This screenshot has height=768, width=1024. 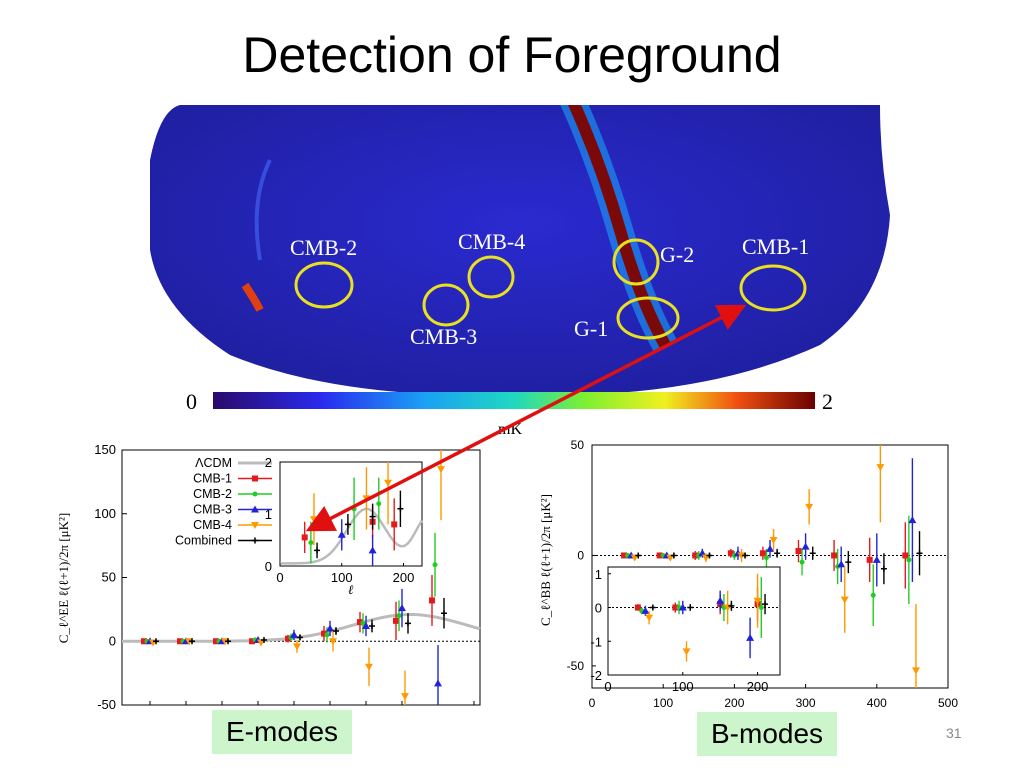 What do you see at coordinates (580, 555) in the screenshot?
I see `bb-ytick-label: 0` at bounding box center [580, 555].